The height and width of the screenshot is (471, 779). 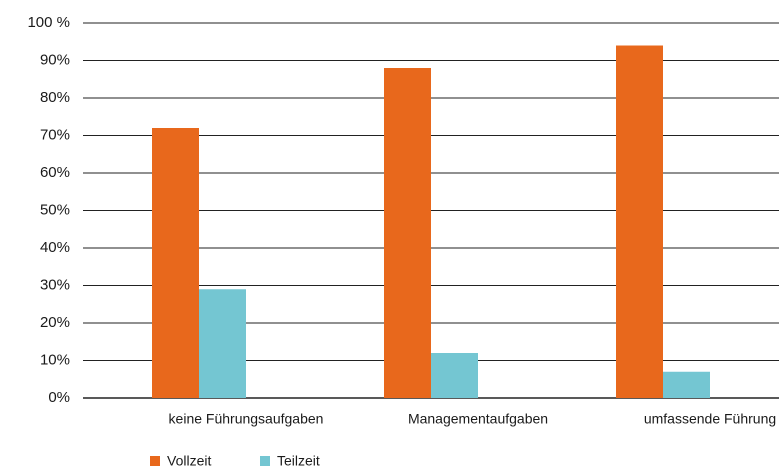 I want to click on x-tick-label: Managementaufgaben, so click(x=478, y=419).